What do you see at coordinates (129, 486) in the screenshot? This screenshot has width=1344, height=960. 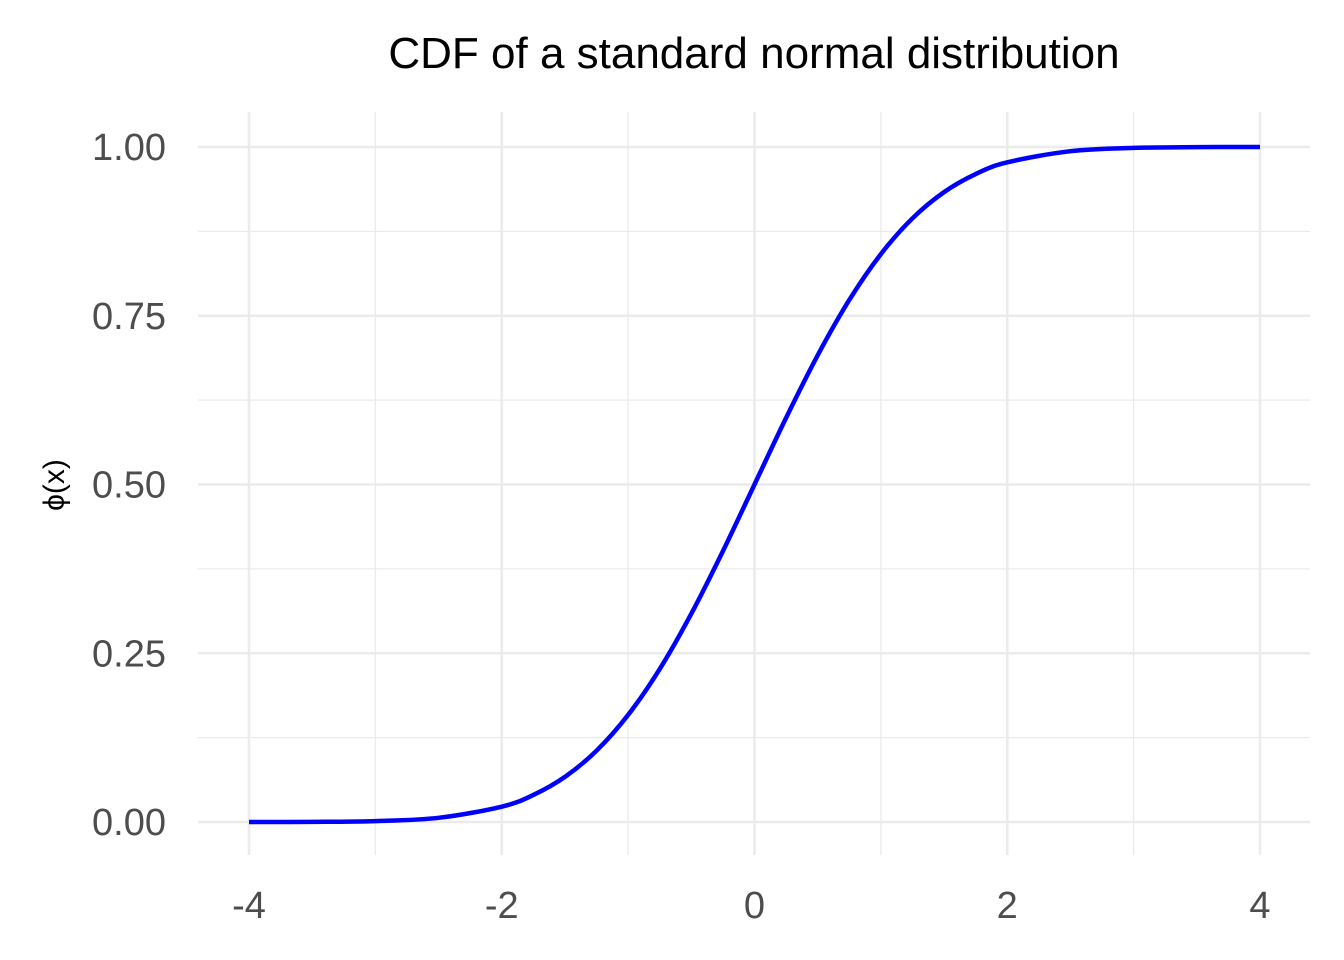 I see `y-tick-label: 0.50` at bounding box center [129, 486].